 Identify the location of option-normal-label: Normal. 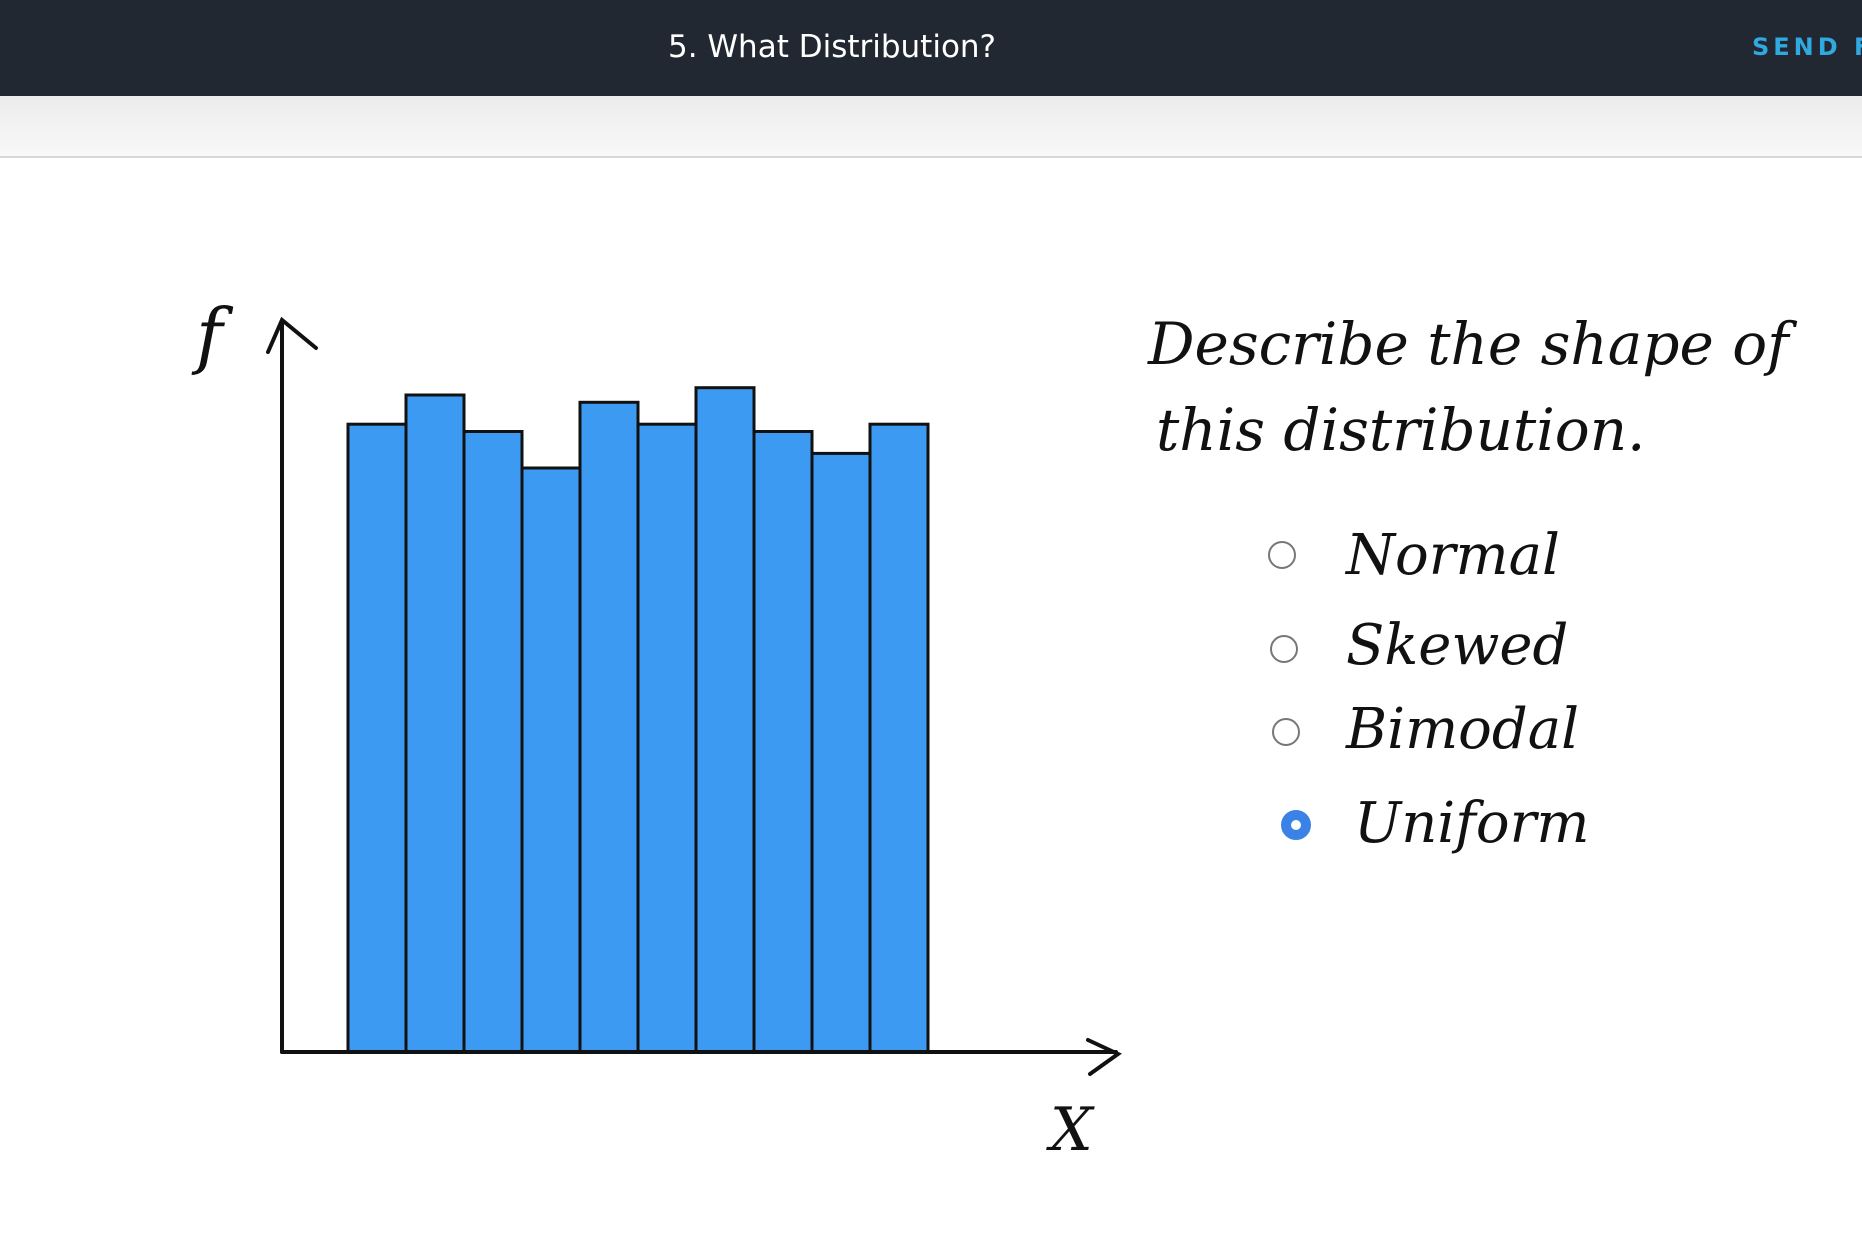
(1452, 555).